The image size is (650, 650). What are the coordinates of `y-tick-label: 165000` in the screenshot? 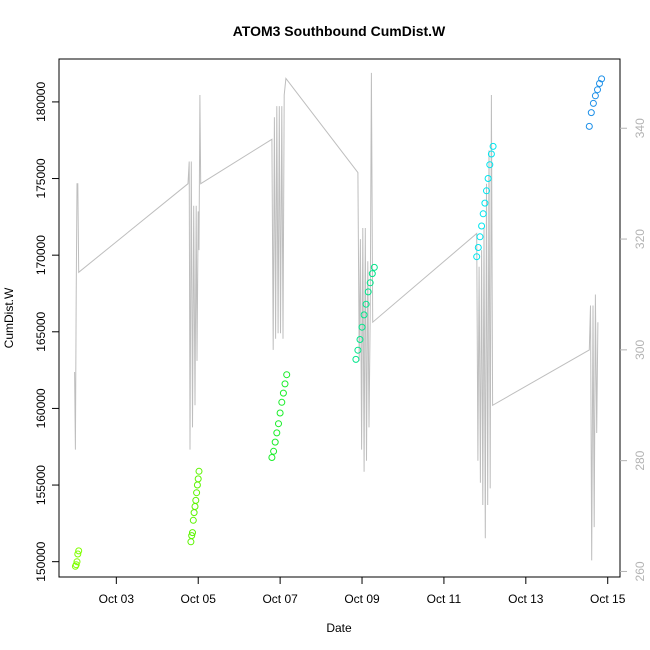 It's located at (41, 331).